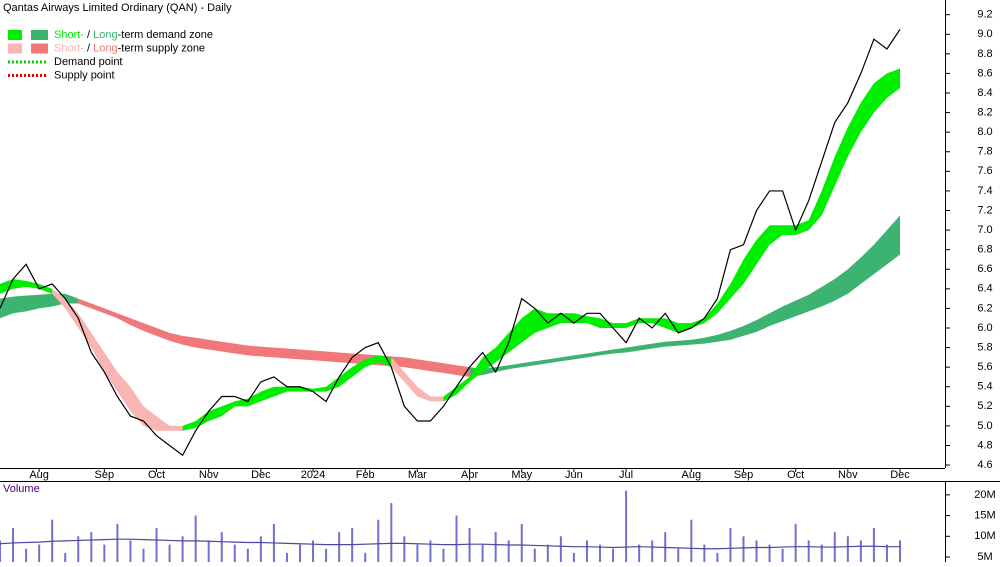 This screenshot has height=567, width=1000. What do you see at coordinates (984, 367) in the screenshot?
I see `y-tick-label: 5.6` at bounding box center [984, 367].